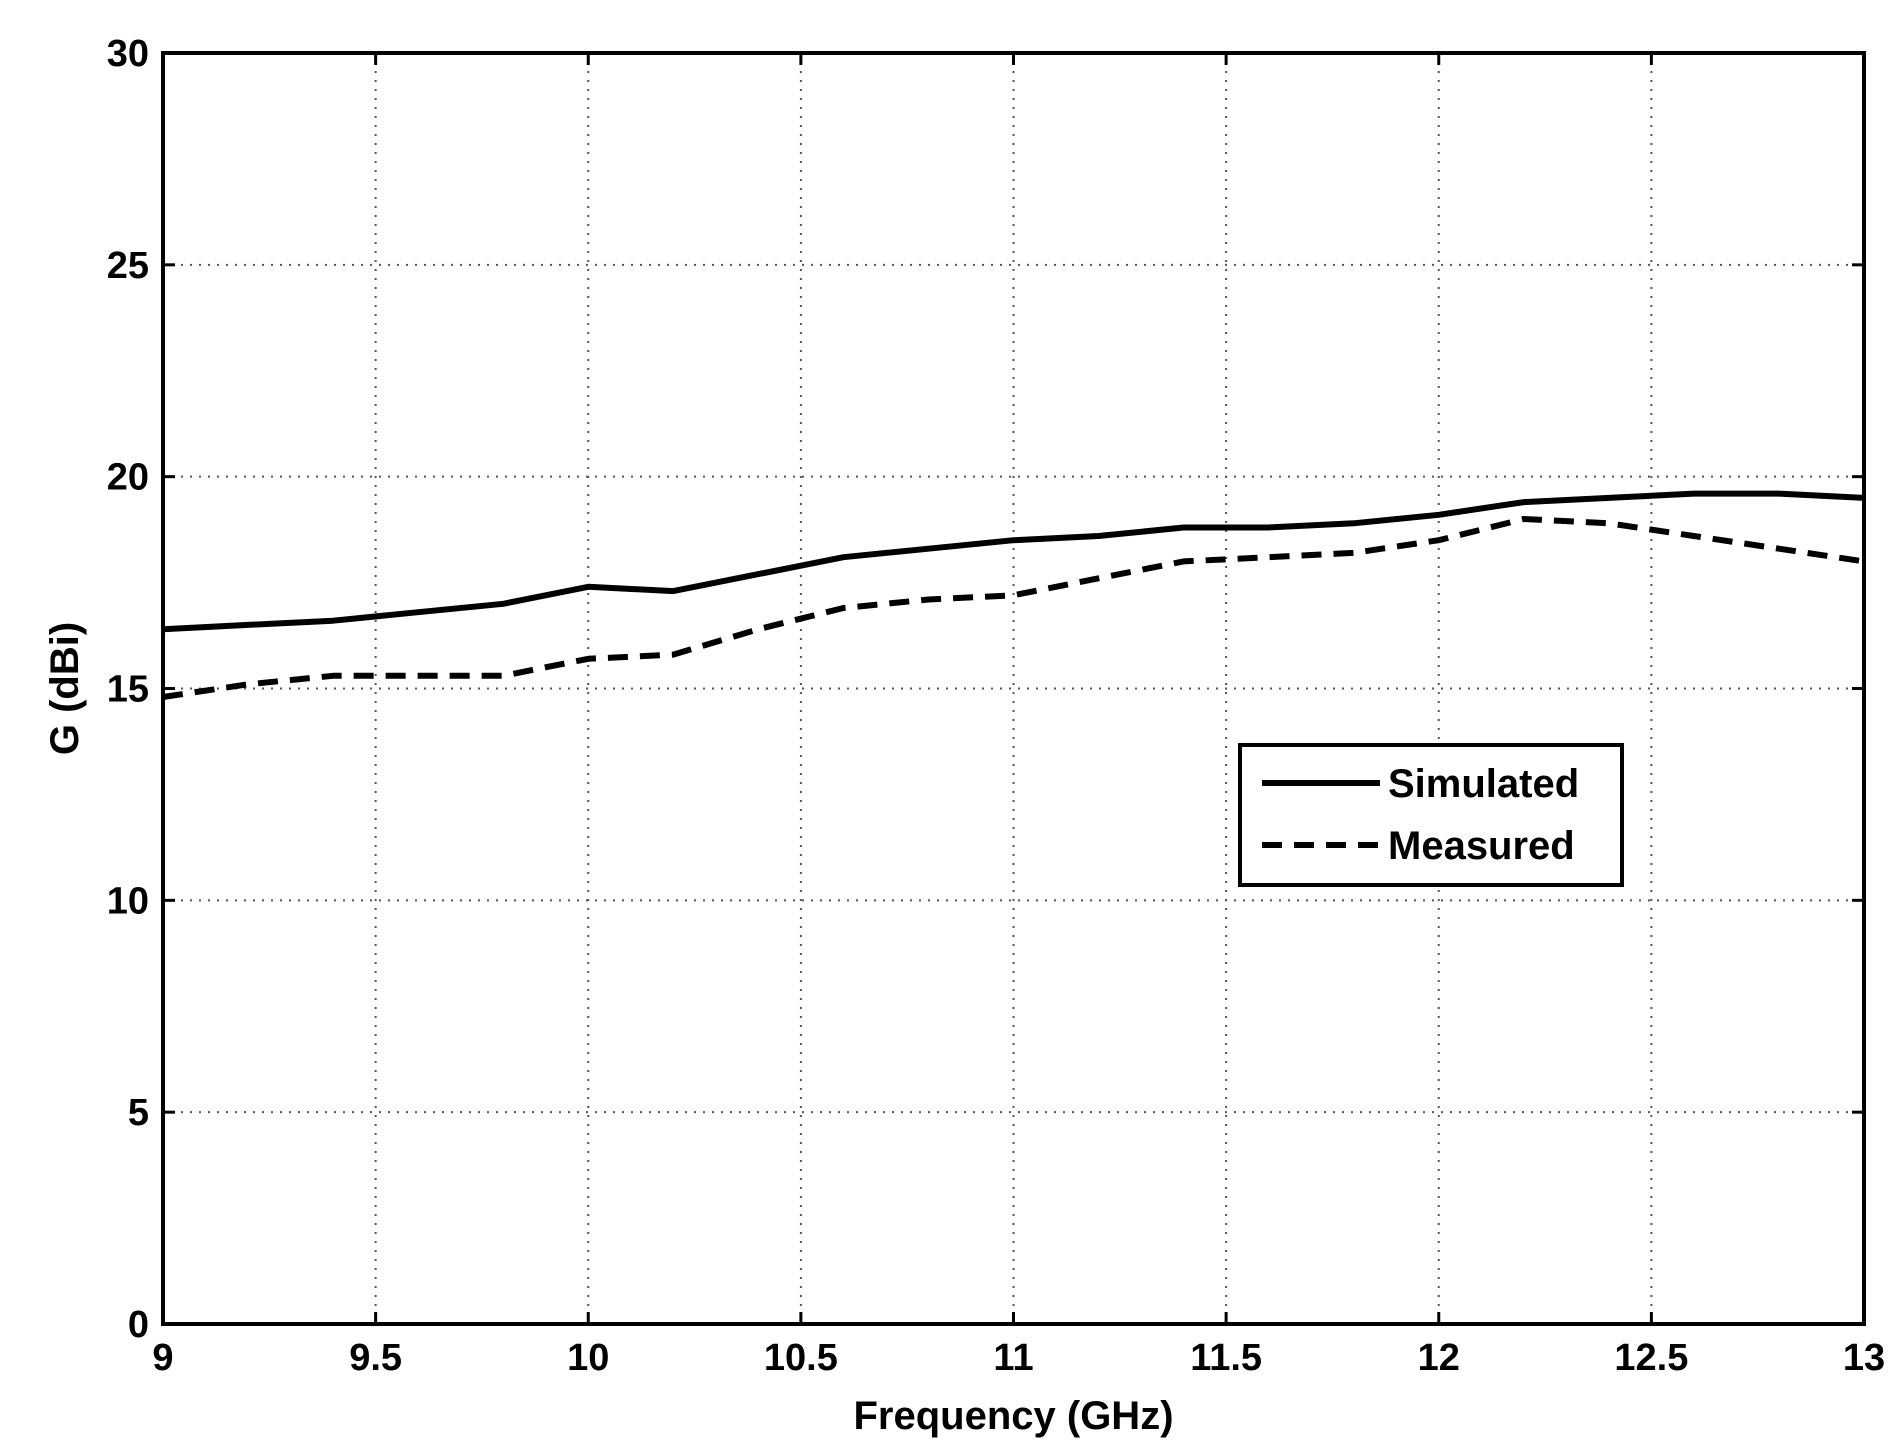 This screenshot has height=1446, width=1899. I want to click on y-tick-labels: 0 5 10 15 20 25 30, so click(128, 689).